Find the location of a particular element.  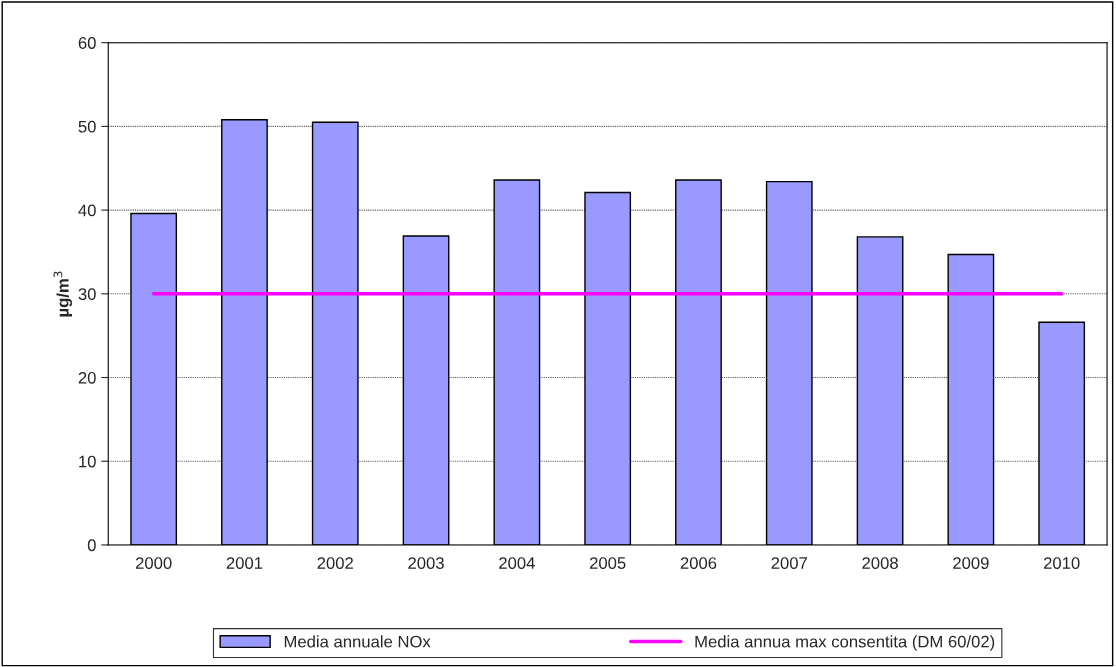

x-tick-label: 2005 is located at coordinates (607, 563).